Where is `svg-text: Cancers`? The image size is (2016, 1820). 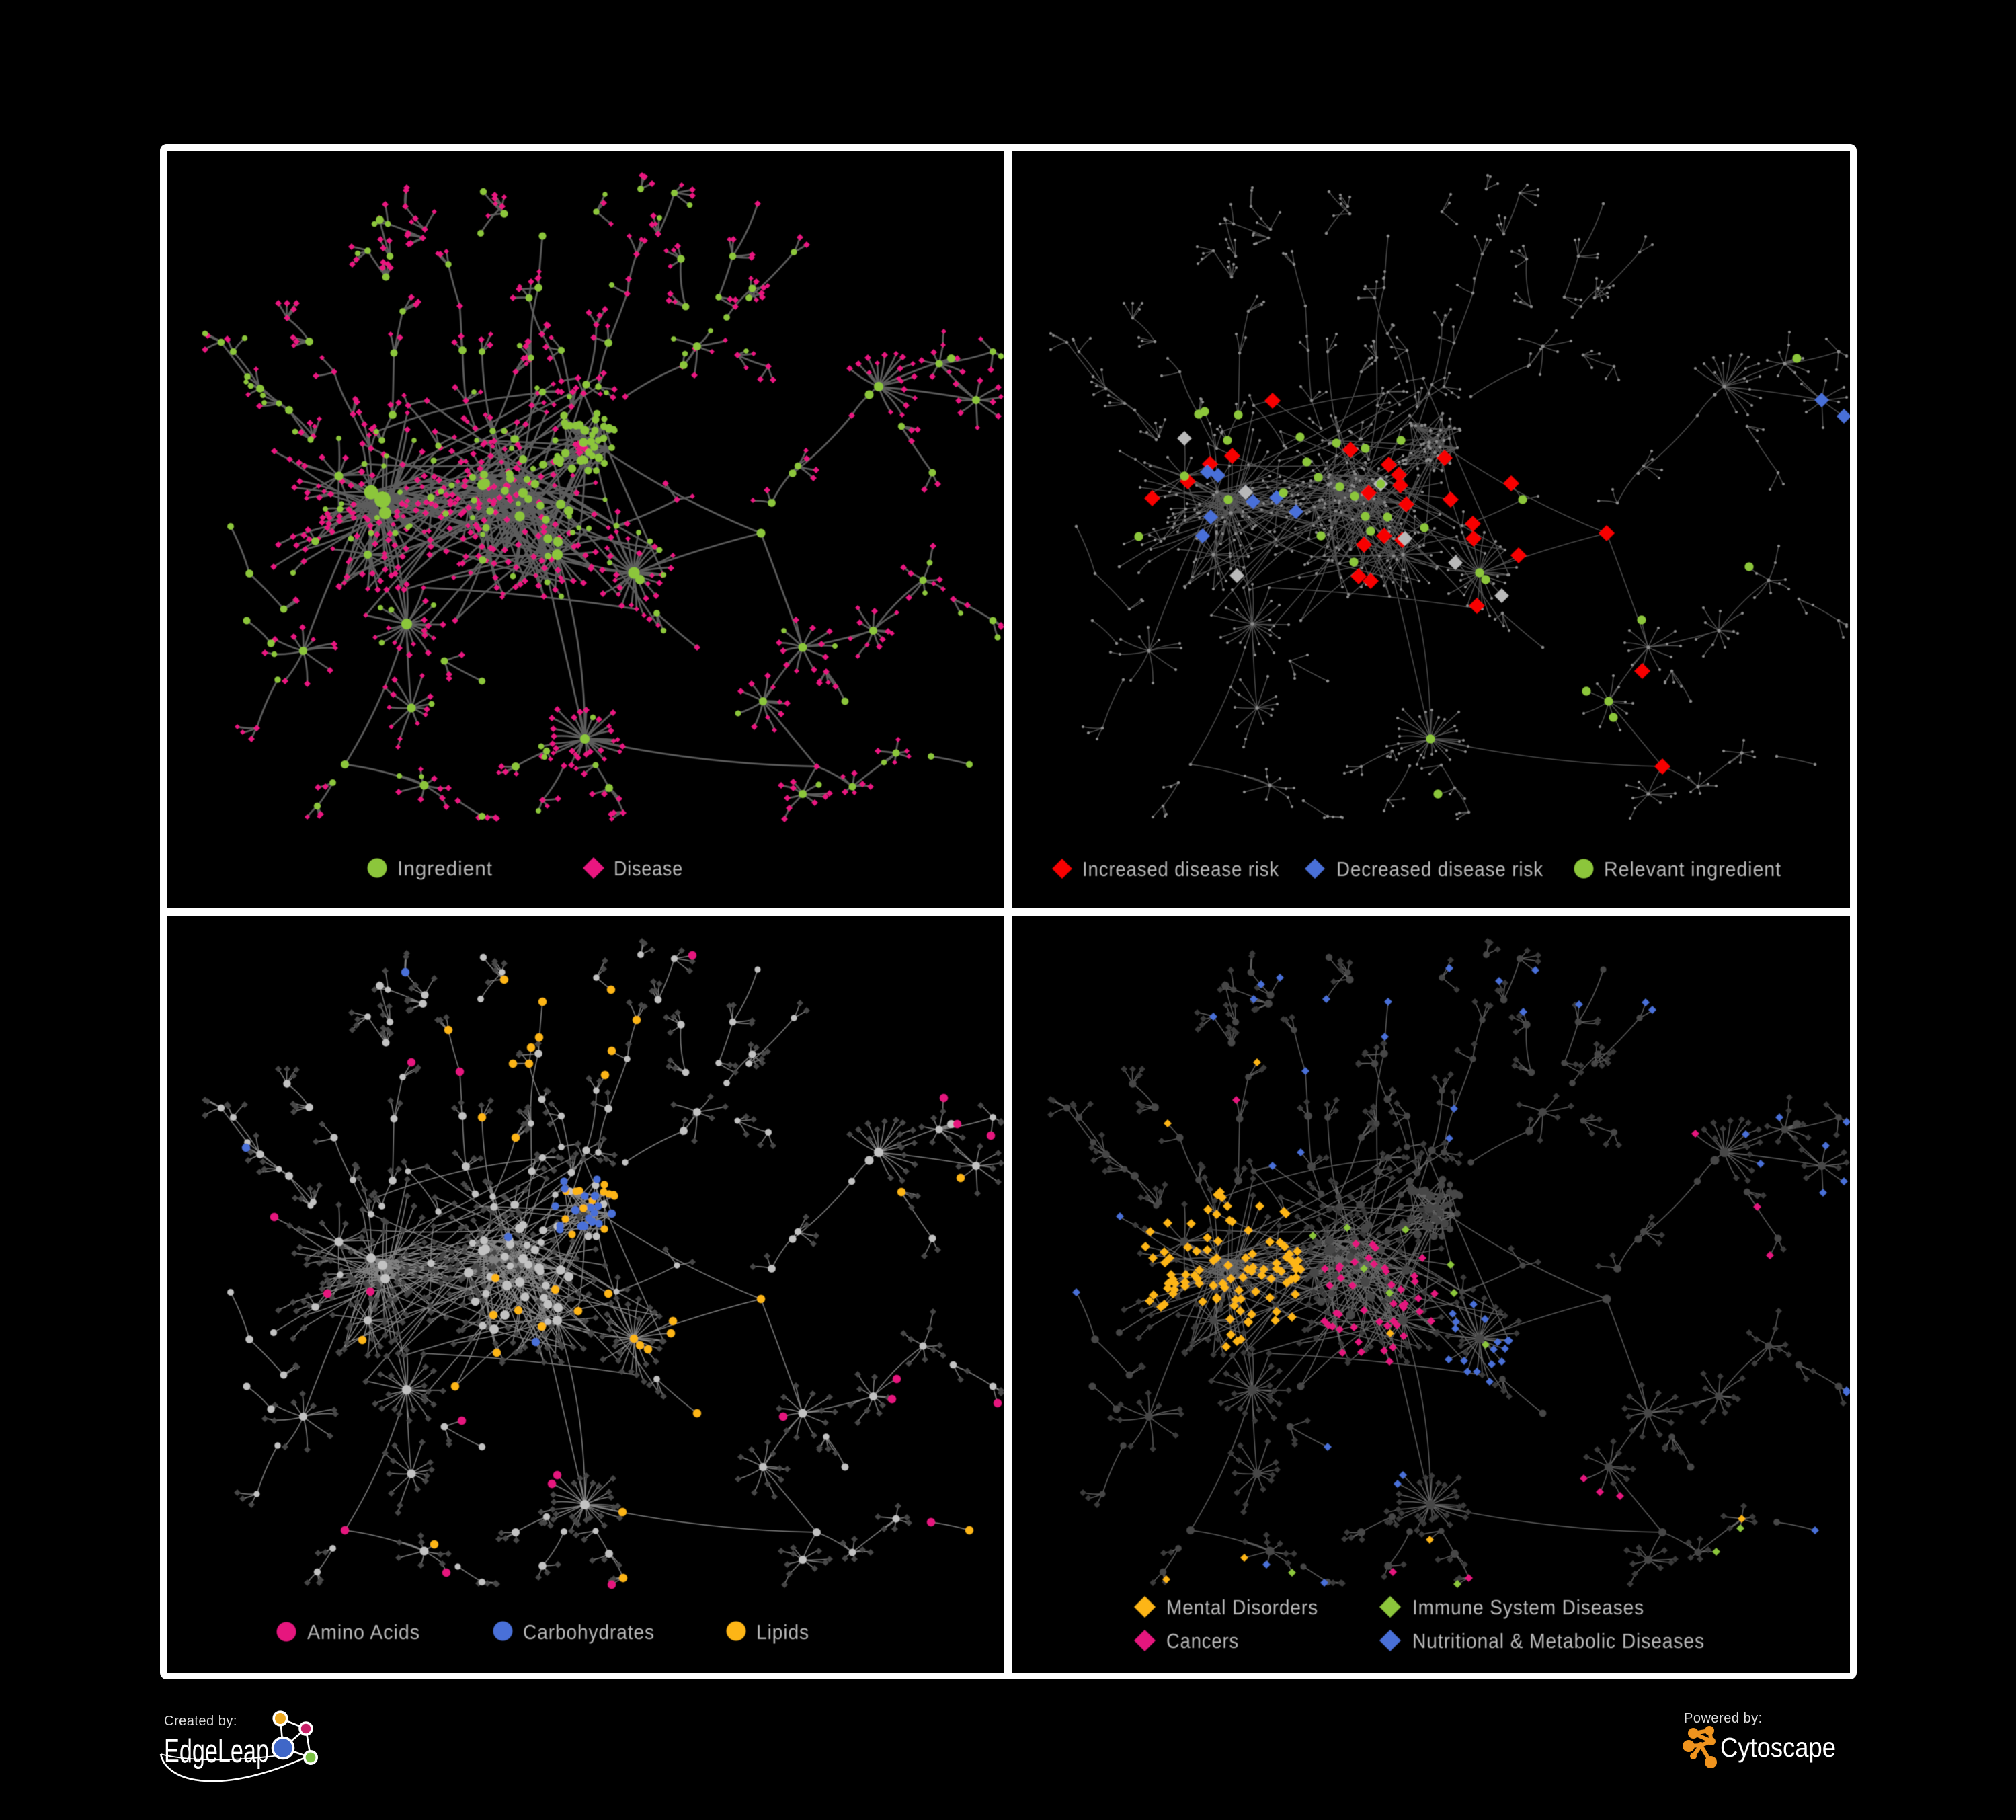
svg-text: Cancers is located at coordinates (1202, 1641).